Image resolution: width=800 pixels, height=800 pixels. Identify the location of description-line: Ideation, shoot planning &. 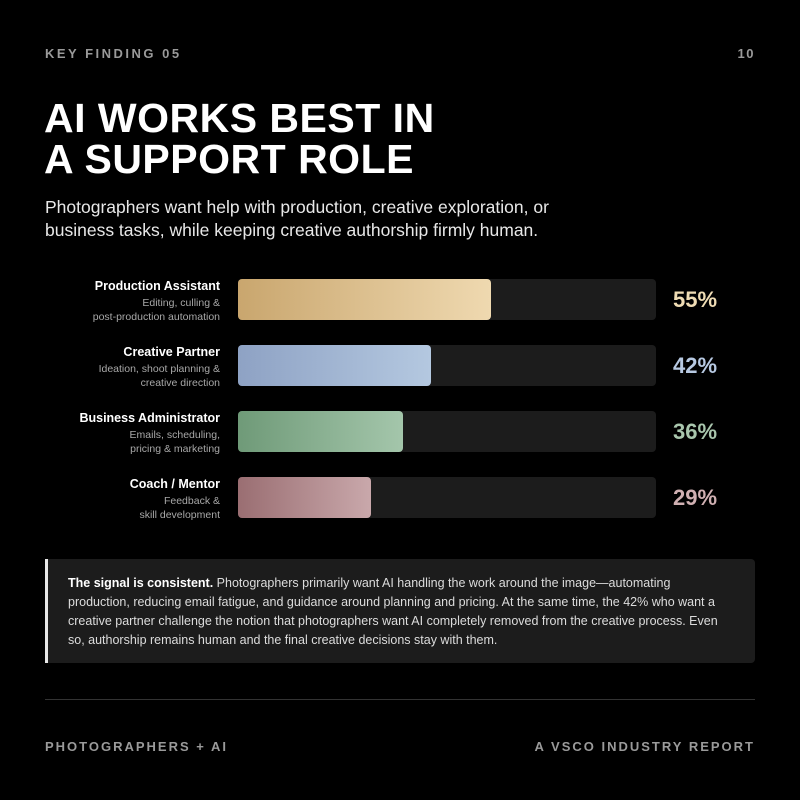
(159, 369).